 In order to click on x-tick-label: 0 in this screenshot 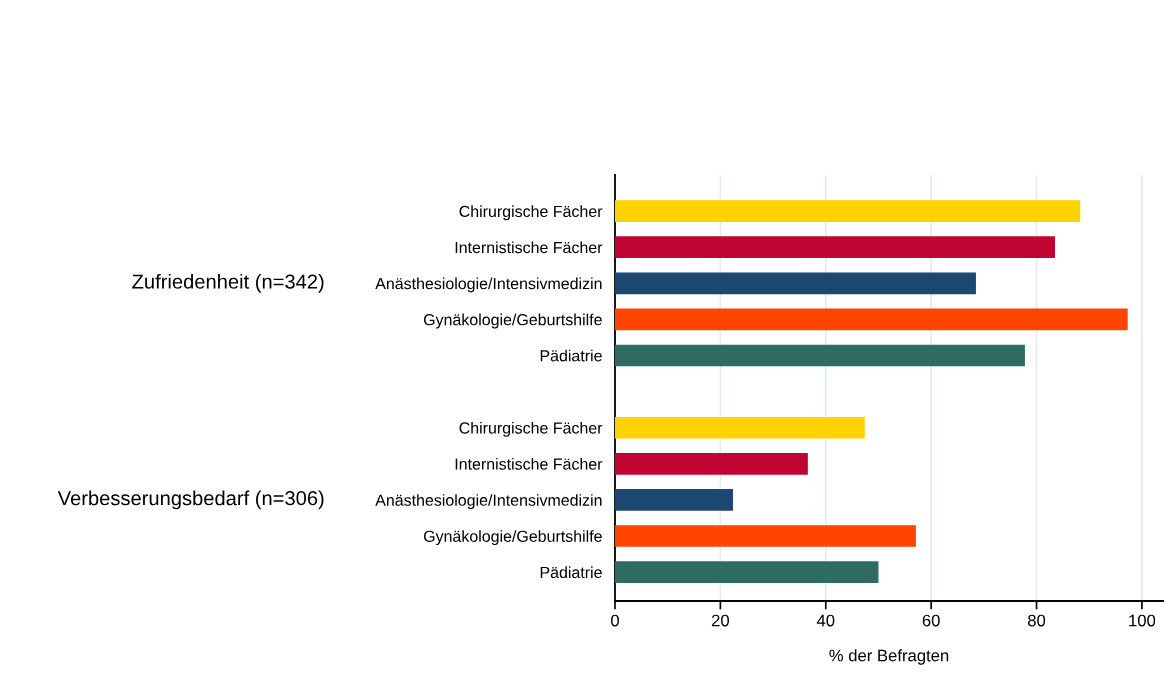, I will do `click(615, 620)`.